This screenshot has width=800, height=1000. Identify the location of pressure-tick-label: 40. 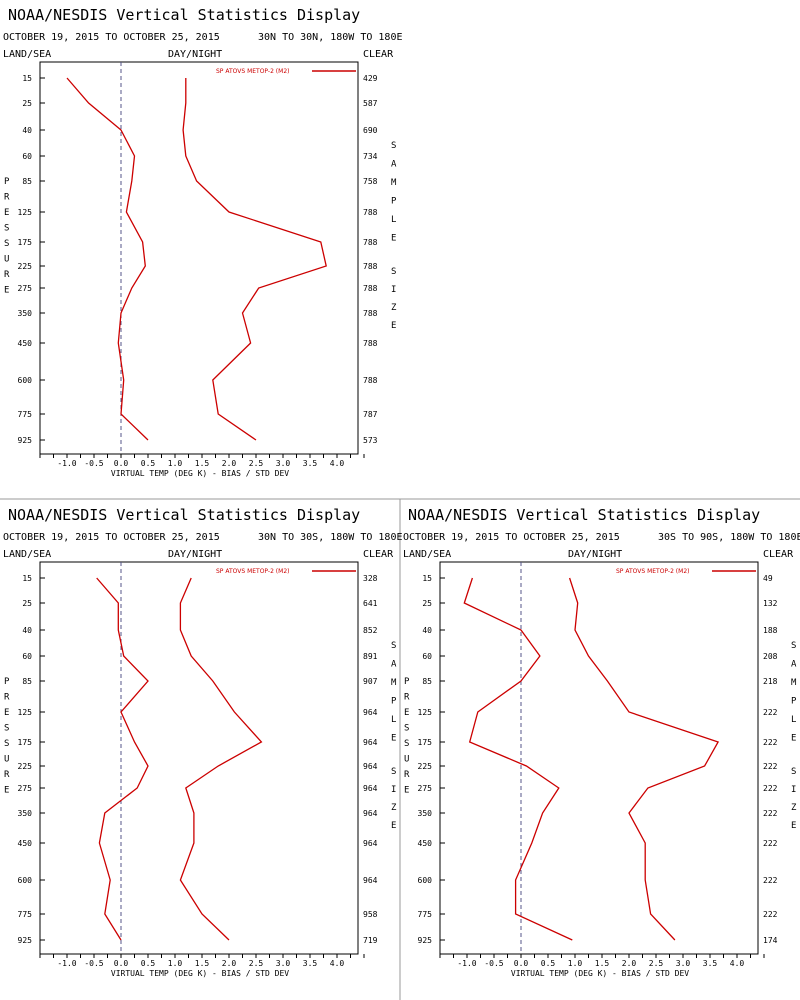
(427, 630).